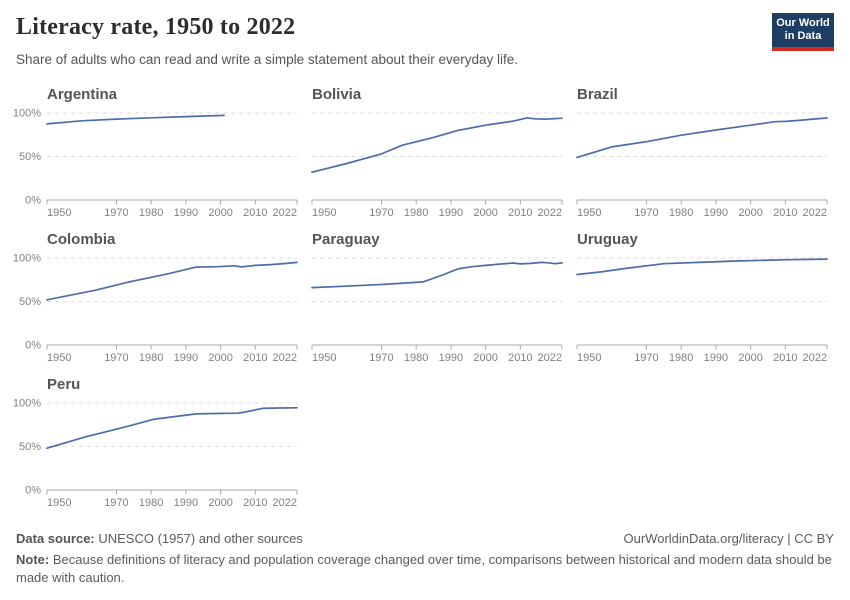 Image resolution: width=850 pixels, height=600 pixels. What do you see at coordinates (81, 239) in the screenshot?
I see `facet-title-colombia: Colombia` at bounding box center [81, 239].